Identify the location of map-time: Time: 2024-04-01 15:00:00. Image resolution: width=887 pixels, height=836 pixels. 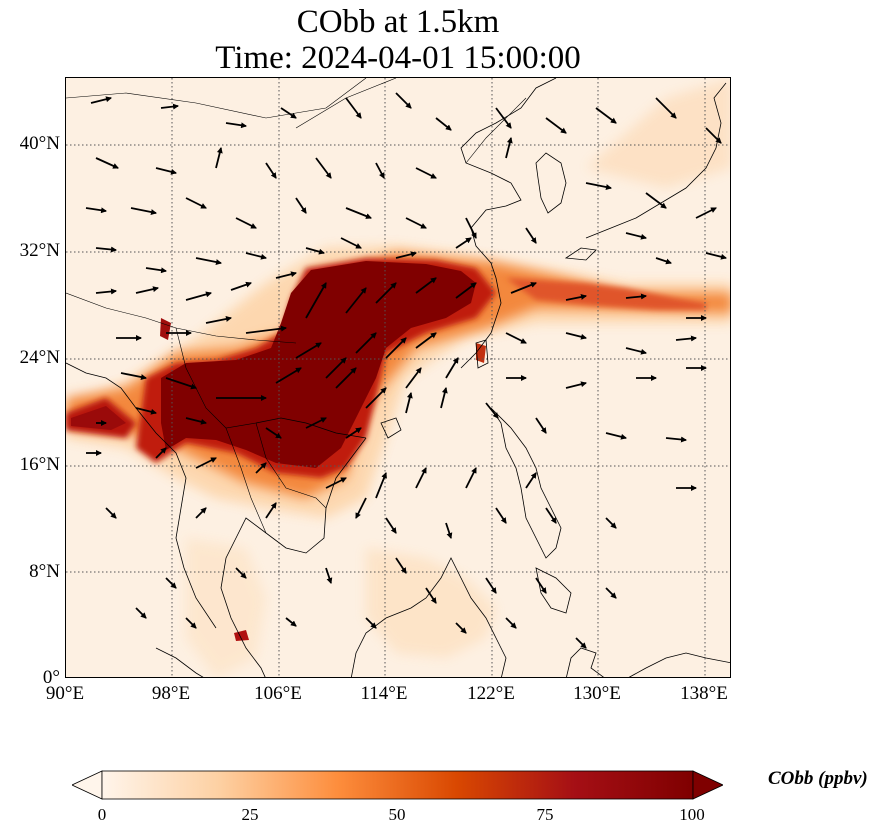
(398, 58).